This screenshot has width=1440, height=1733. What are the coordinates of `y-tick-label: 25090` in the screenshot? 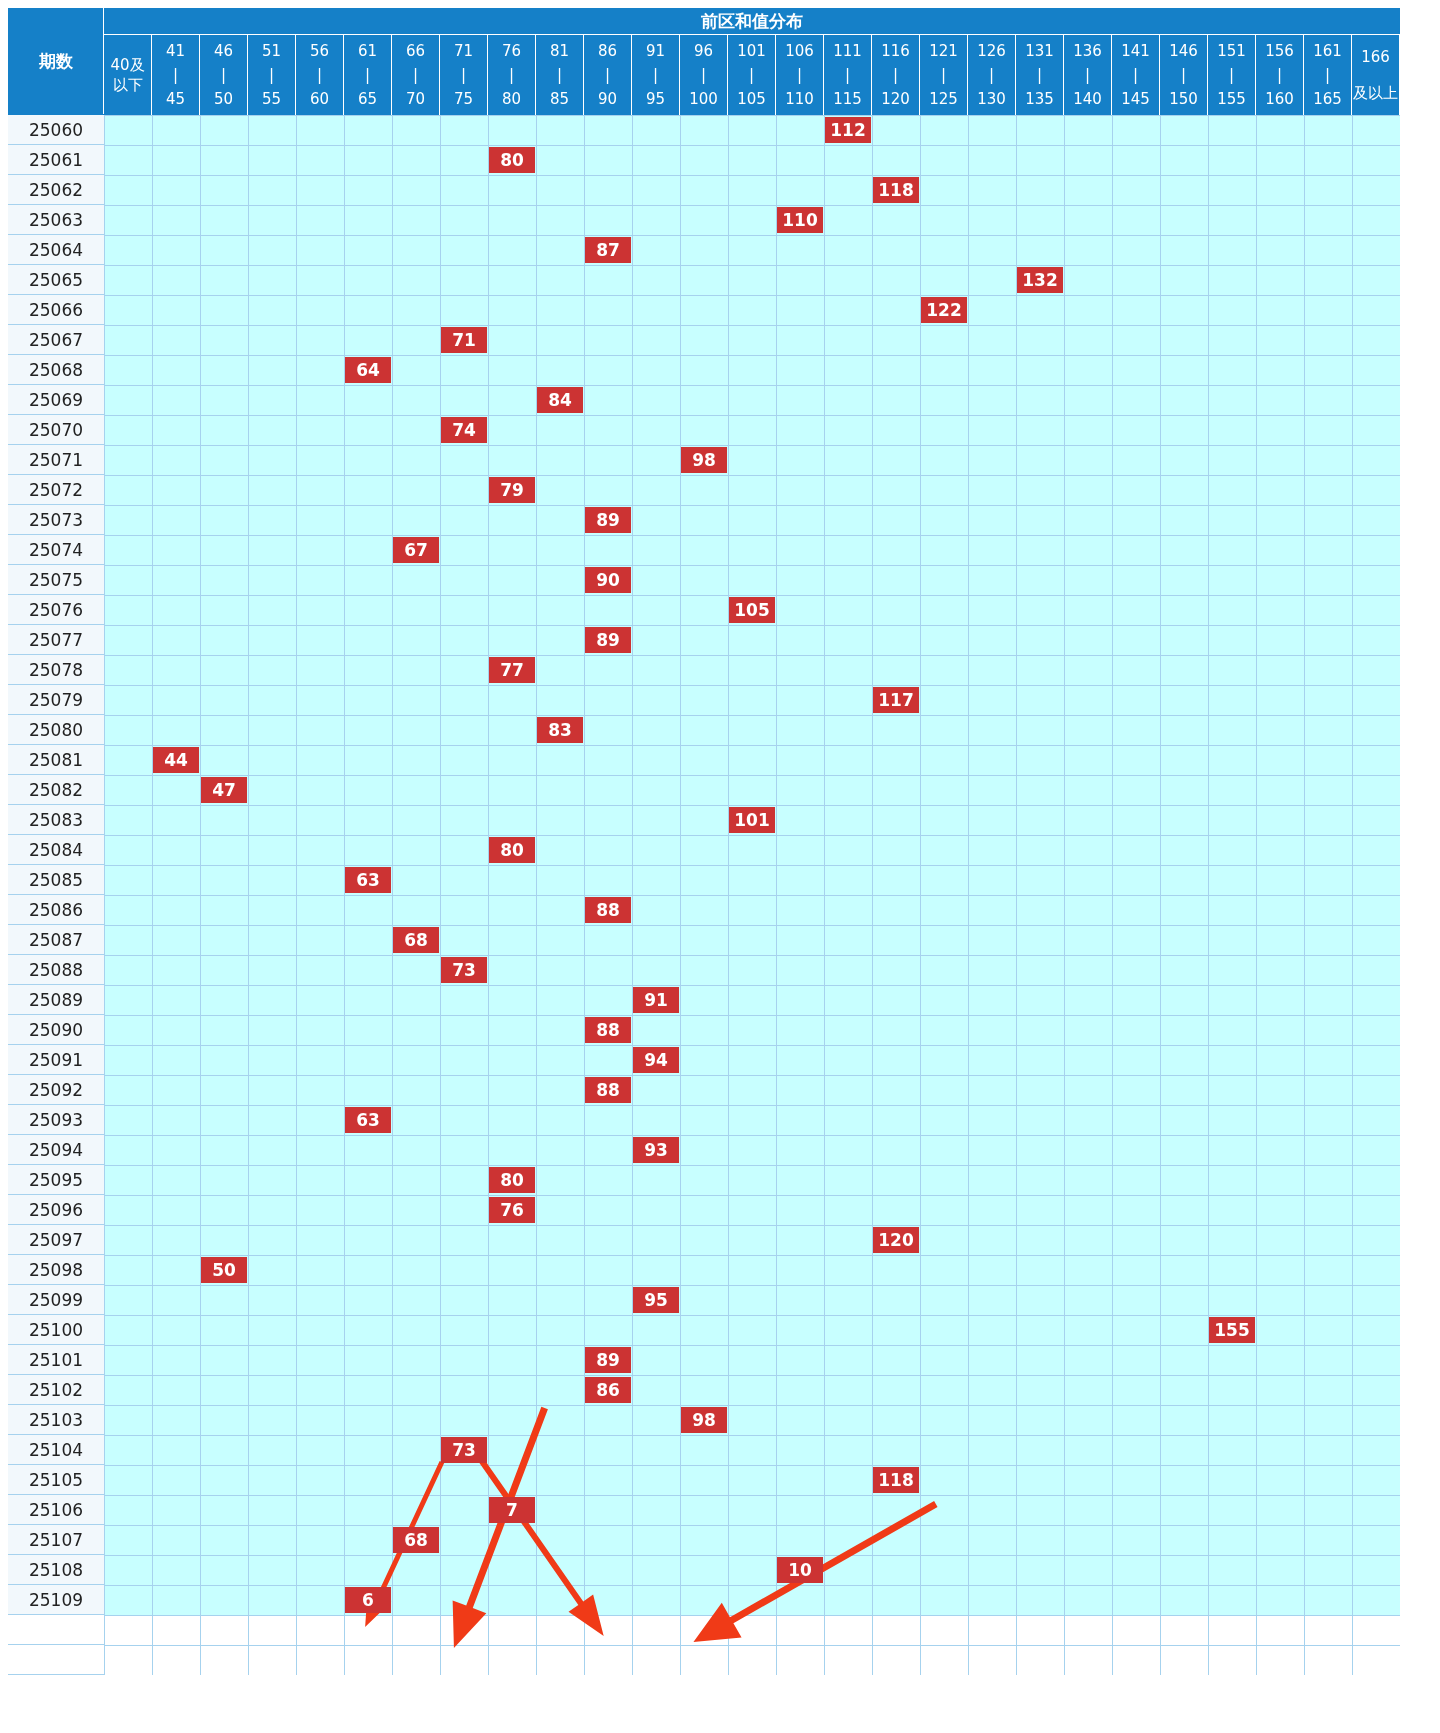 It's located at (56, 1030).